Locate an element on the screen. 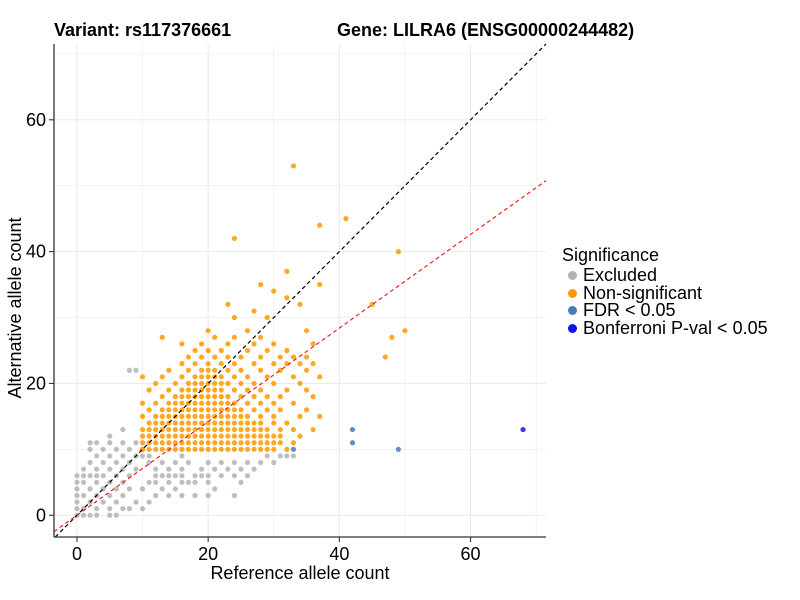  legend-label-excluded: Excluded is located at coordinates (620, 275).